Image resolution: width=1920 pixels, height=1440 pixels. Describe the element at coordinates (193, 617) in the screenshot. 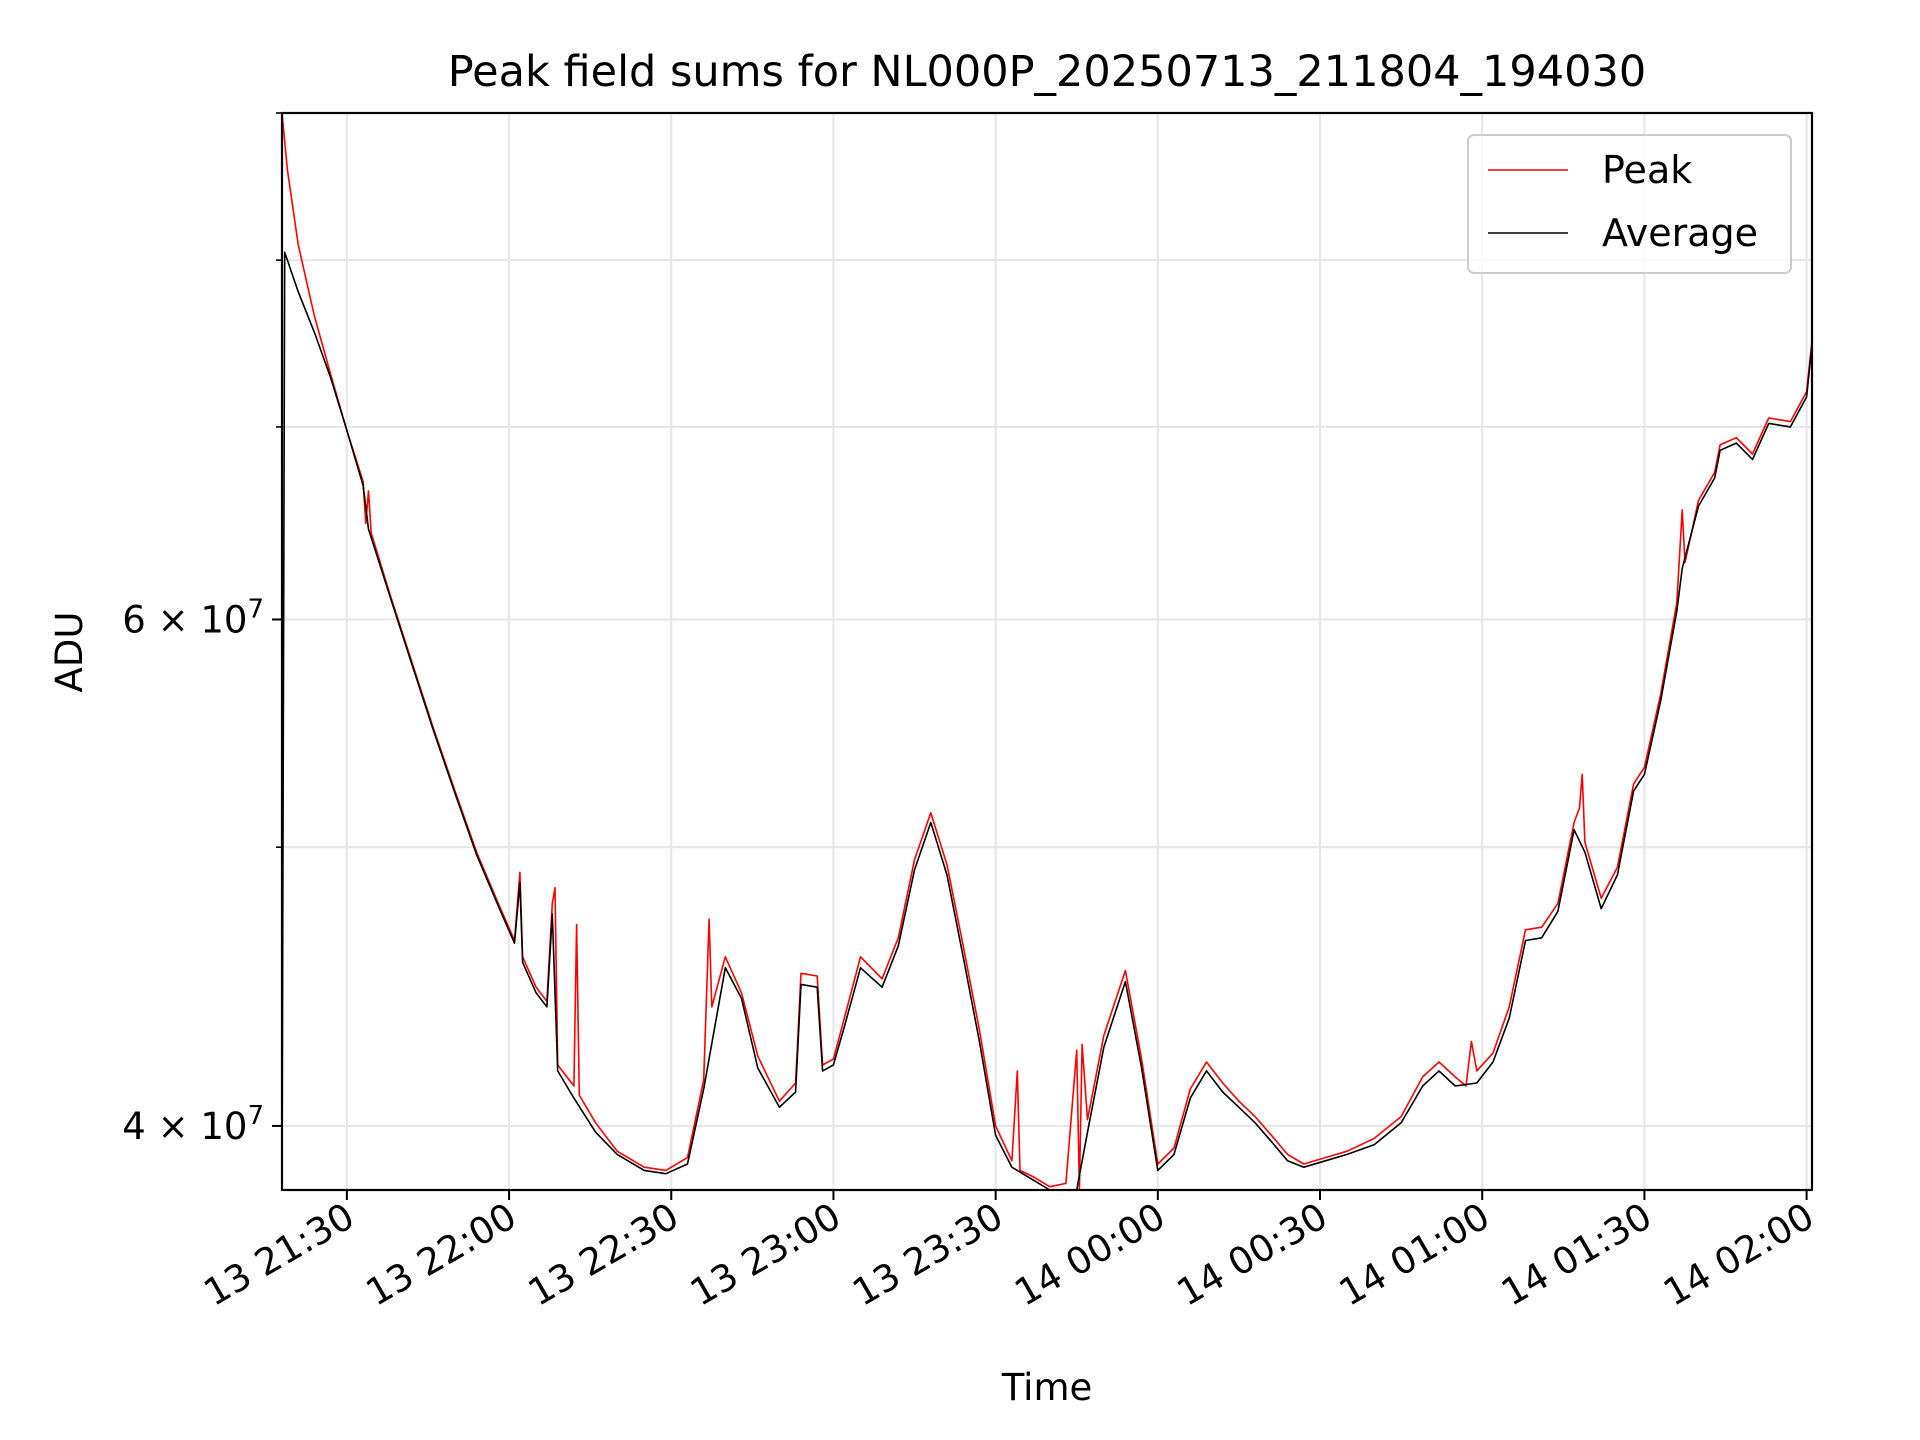

I see `y-tick-label: 6 × 107` at that location.